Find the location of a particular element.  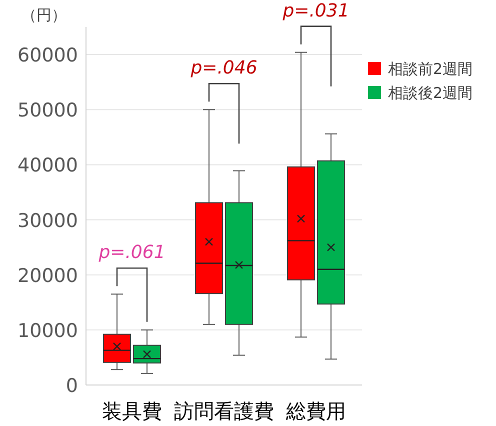

x-tick-label: 装具費 is located at coordinates (132, 411).